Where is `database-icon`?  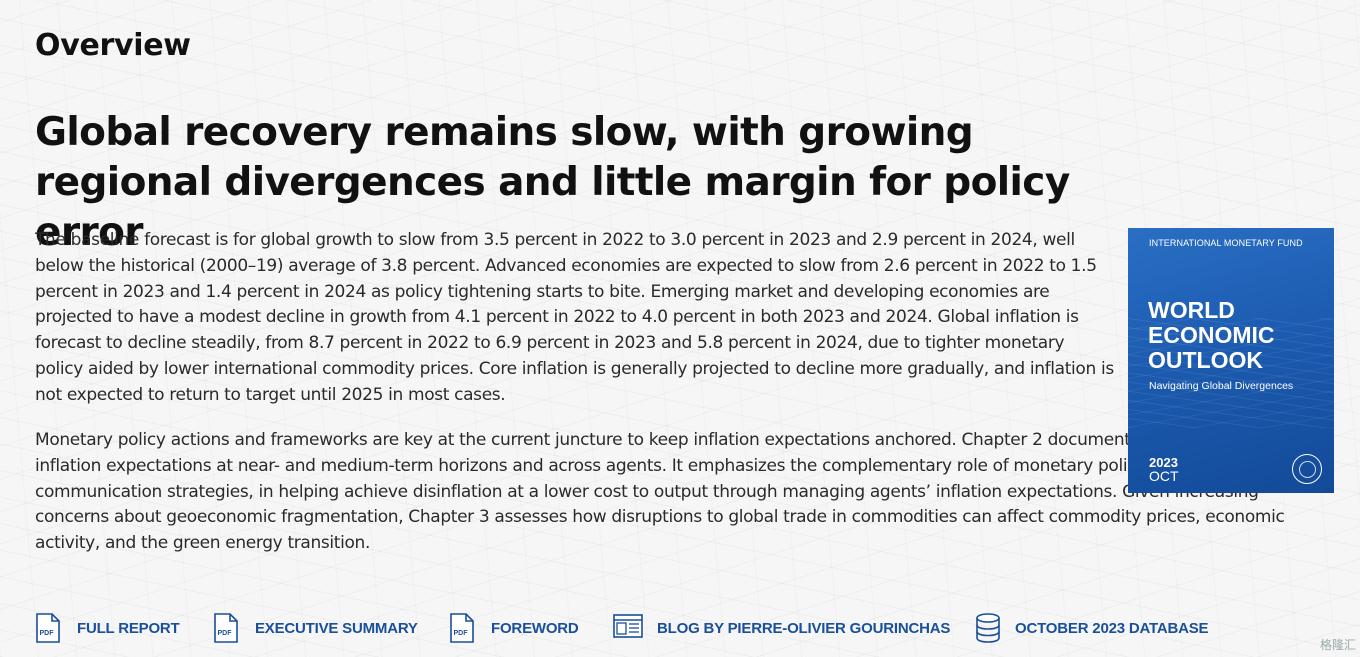
database-icon is located at coordinates (988, 628).